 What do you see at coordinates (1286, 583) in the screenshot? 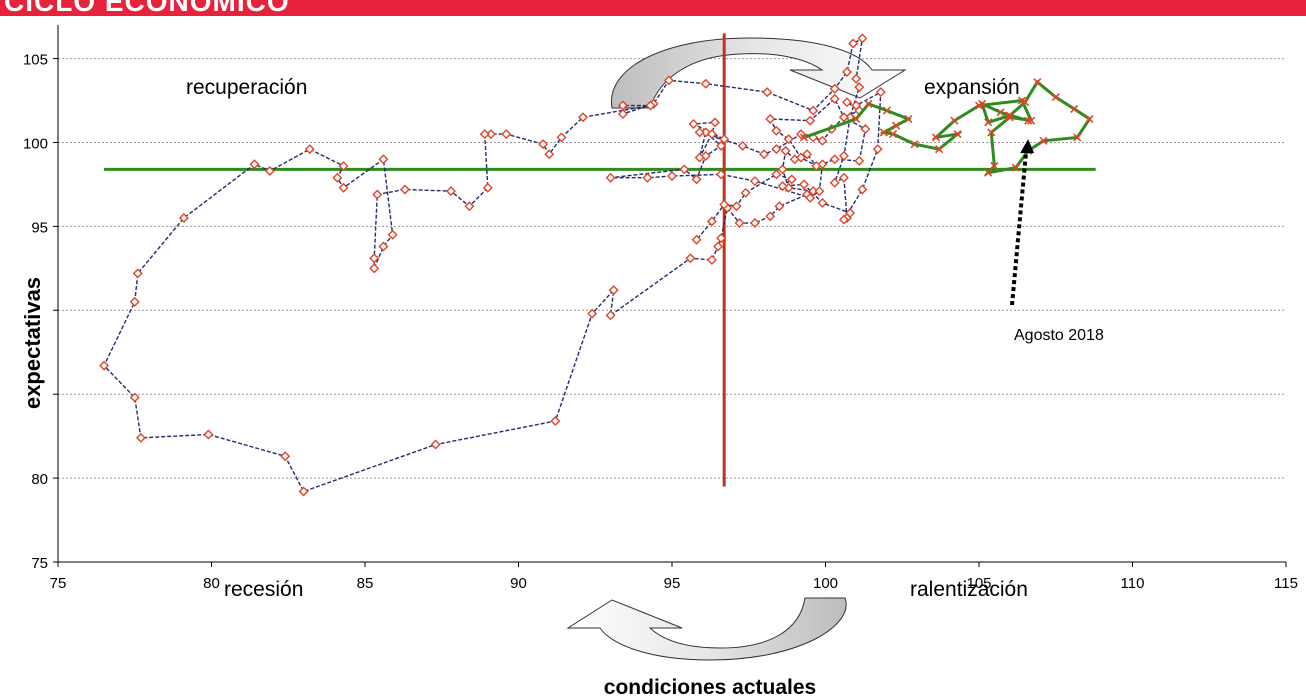
I see `x-tick-label: 115` at bounding box center [1286, 583].